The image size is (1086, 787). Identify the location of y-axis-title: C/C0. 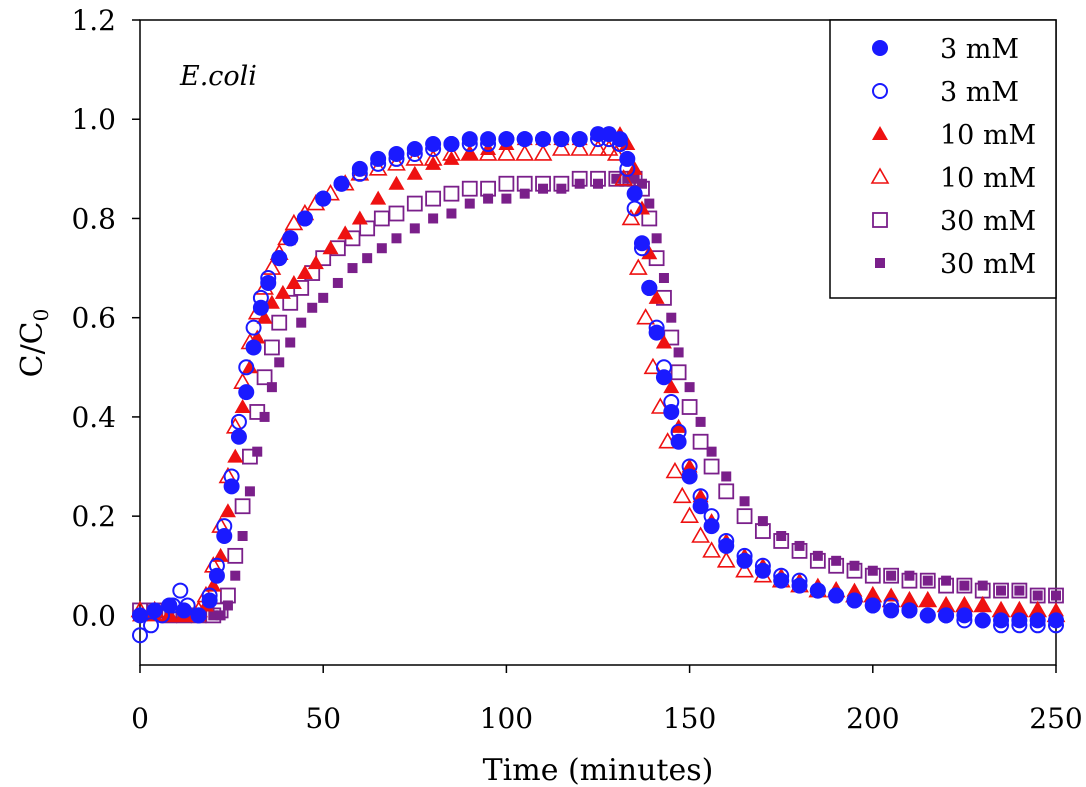
(34, 343).